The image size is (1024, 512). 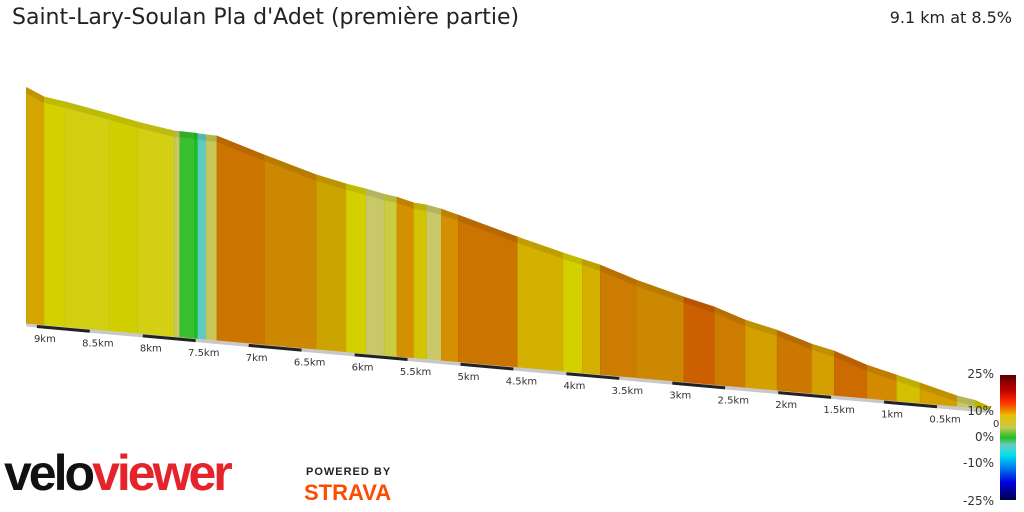 What do you see at coordinates (1008, 437) in the screenshot?
I see `gradient-colorbar` at bounding box center [1008, 437].